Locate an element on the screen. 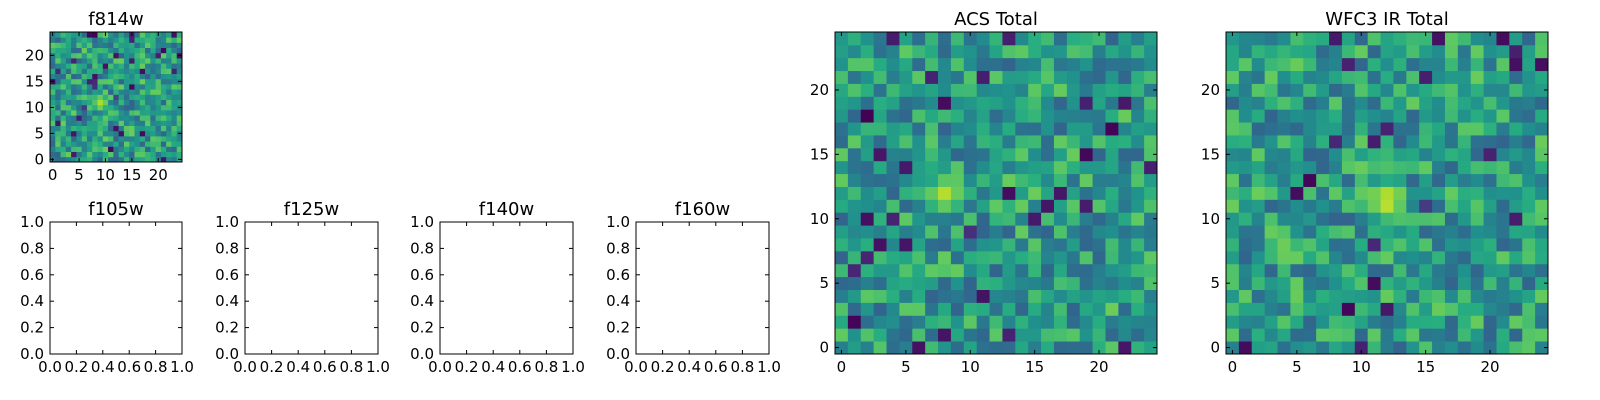 The width and height of the screenshot is (1600, 400). f160w-y-tick-label: 0.0 is located at coordinates (618, 354).